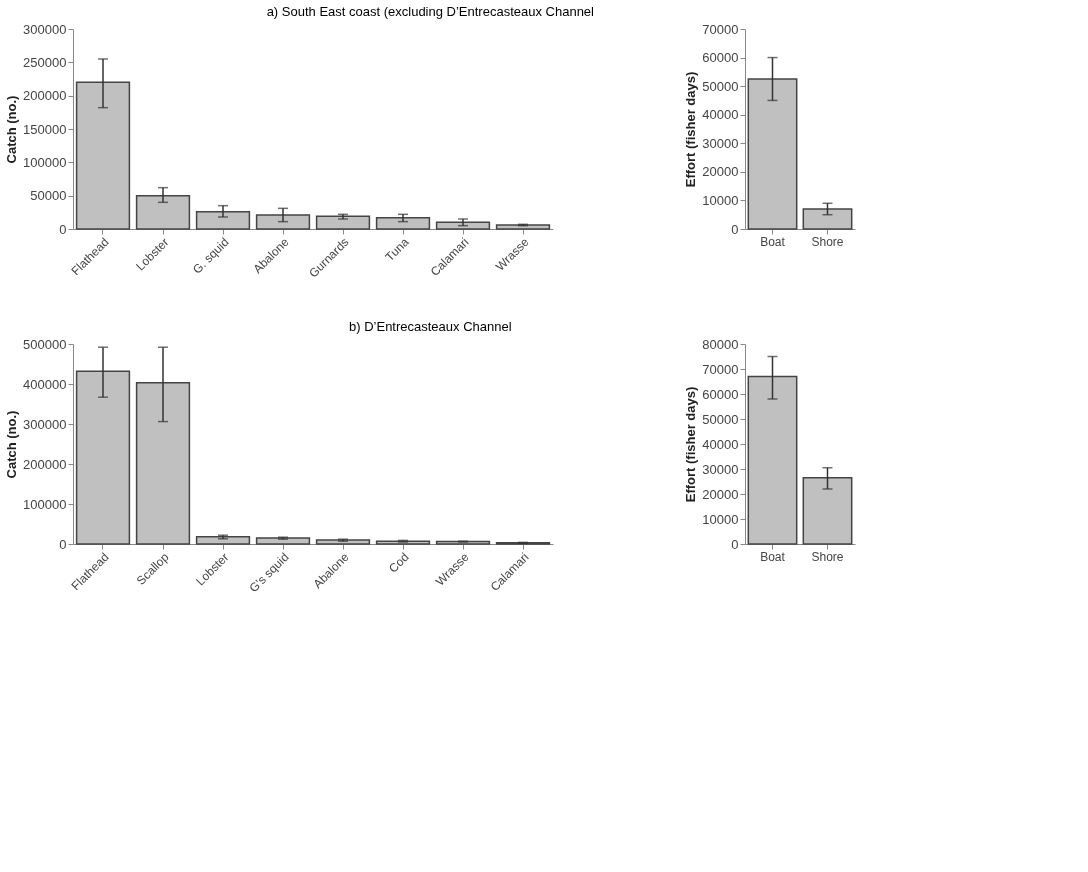 Image resolution: width=1088 pixels, height=872 pixels. What do you see at coordinates (45, 384) in the screenshot?
I see `y-tick-label: 400000` at bounding box center [45, 384].